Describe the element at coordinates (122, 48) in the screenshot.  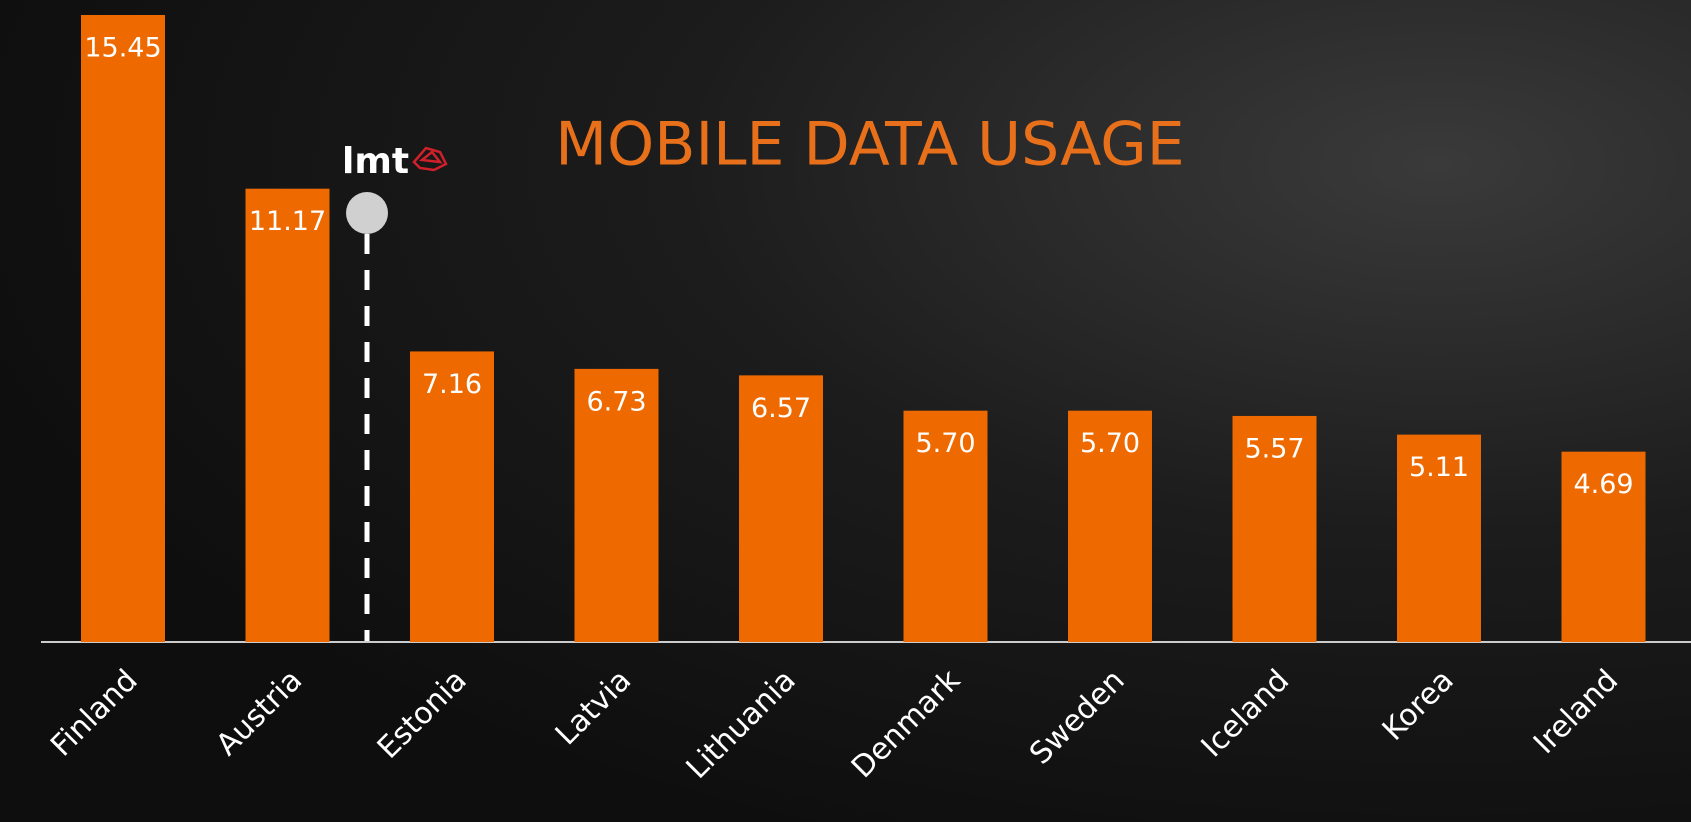
I see `value-label: 15.45` at that location.